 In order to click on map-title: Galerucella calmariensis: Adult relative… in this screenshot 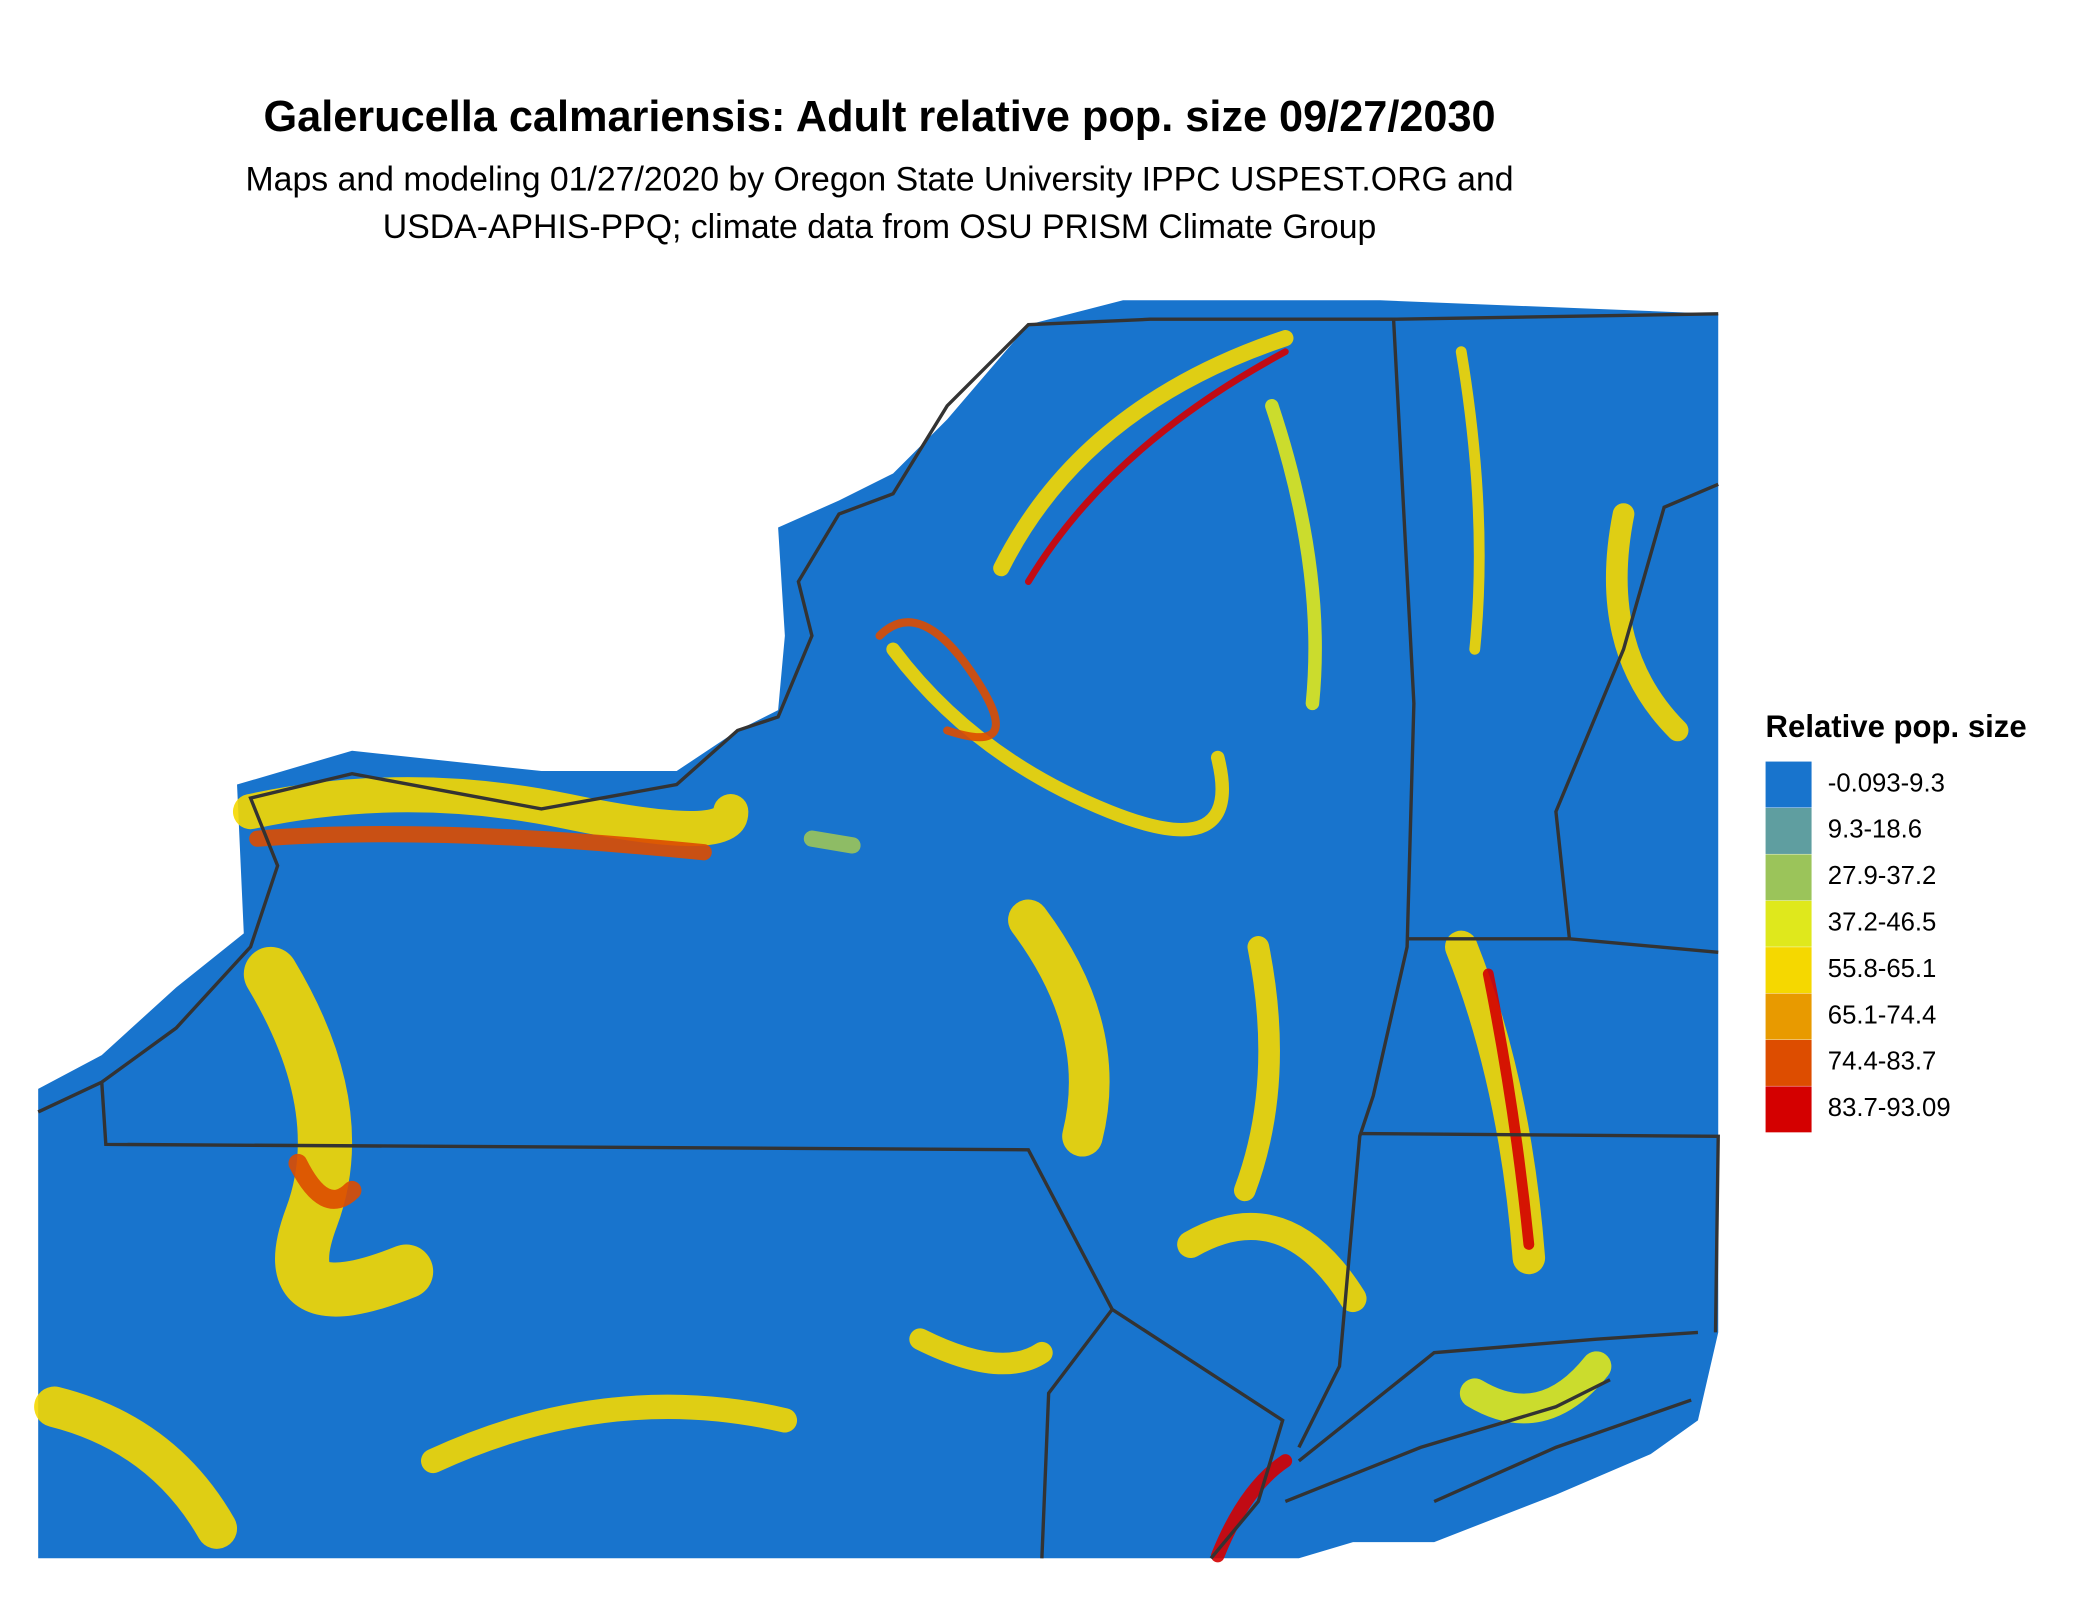, I will do `click(880, 117)`.